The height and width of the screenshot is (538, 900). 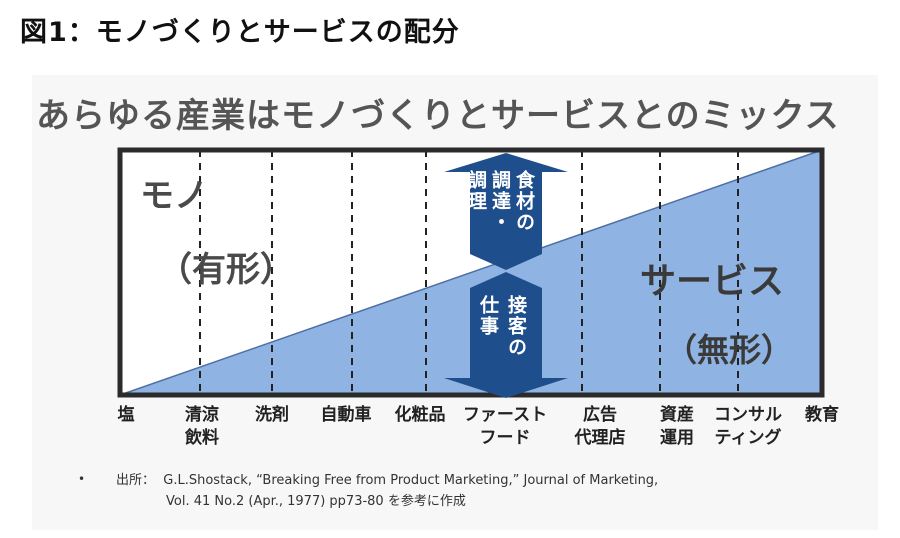 What do you see at coordinates (729, 350) in the screenshot?
I see `services-sublabel: （無形）` at bounding box center [729, 350].